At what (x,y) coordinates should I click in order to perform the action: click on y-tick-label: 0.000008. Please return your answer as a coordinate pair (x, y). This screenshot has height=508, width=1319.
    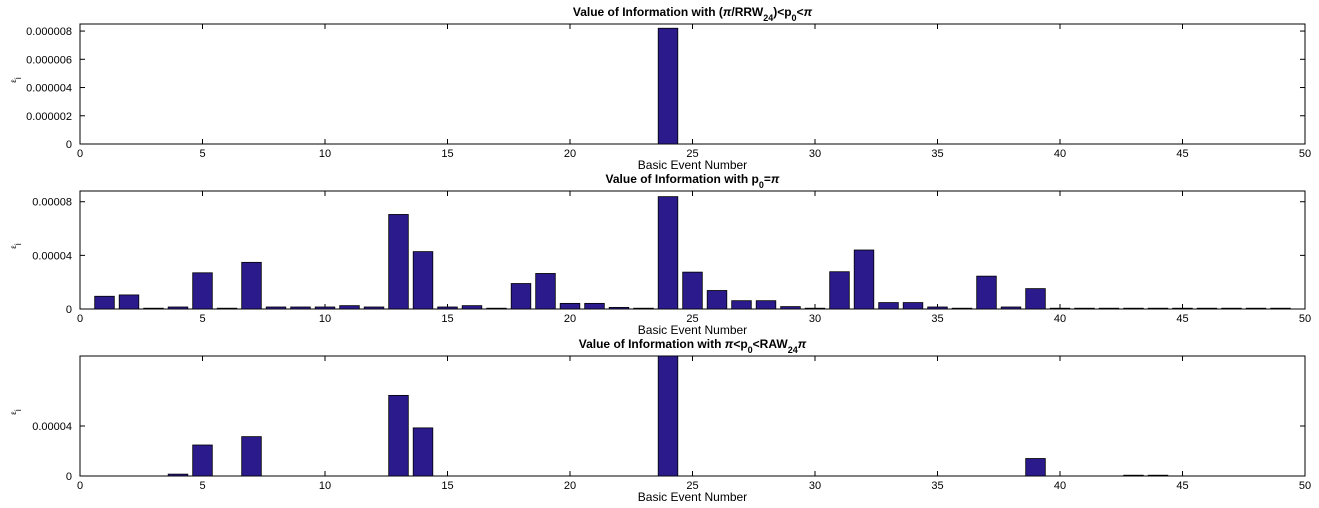
    Looking at the image, I should click on (49, 32).